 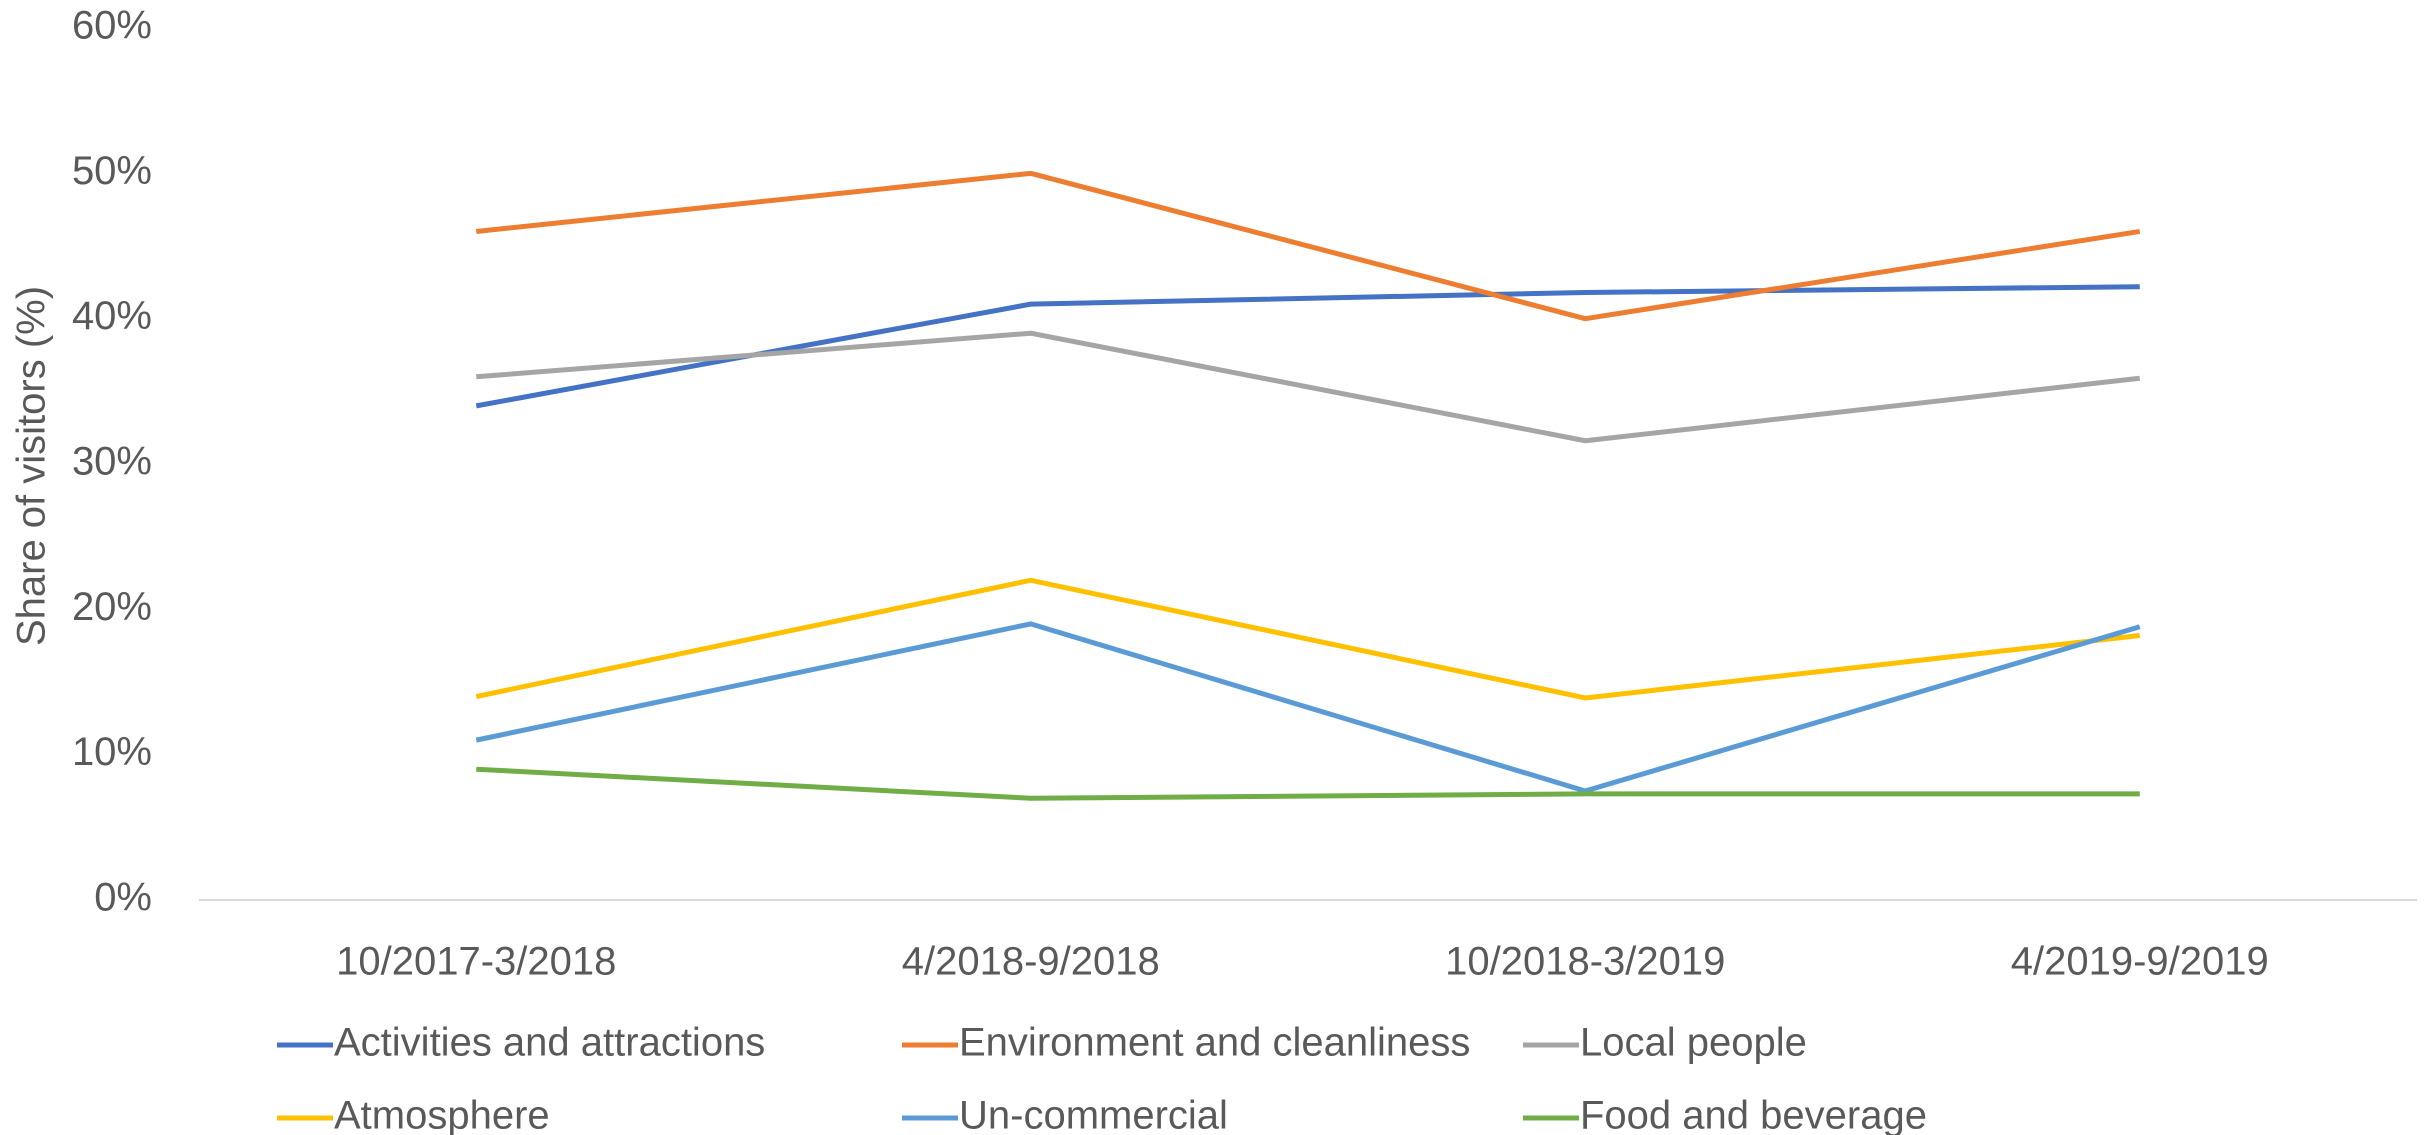 What do you see at coordinates (112, 607) in the screenshot?
I see `y-tick-label: 20%` at bounding box center [112, 607].